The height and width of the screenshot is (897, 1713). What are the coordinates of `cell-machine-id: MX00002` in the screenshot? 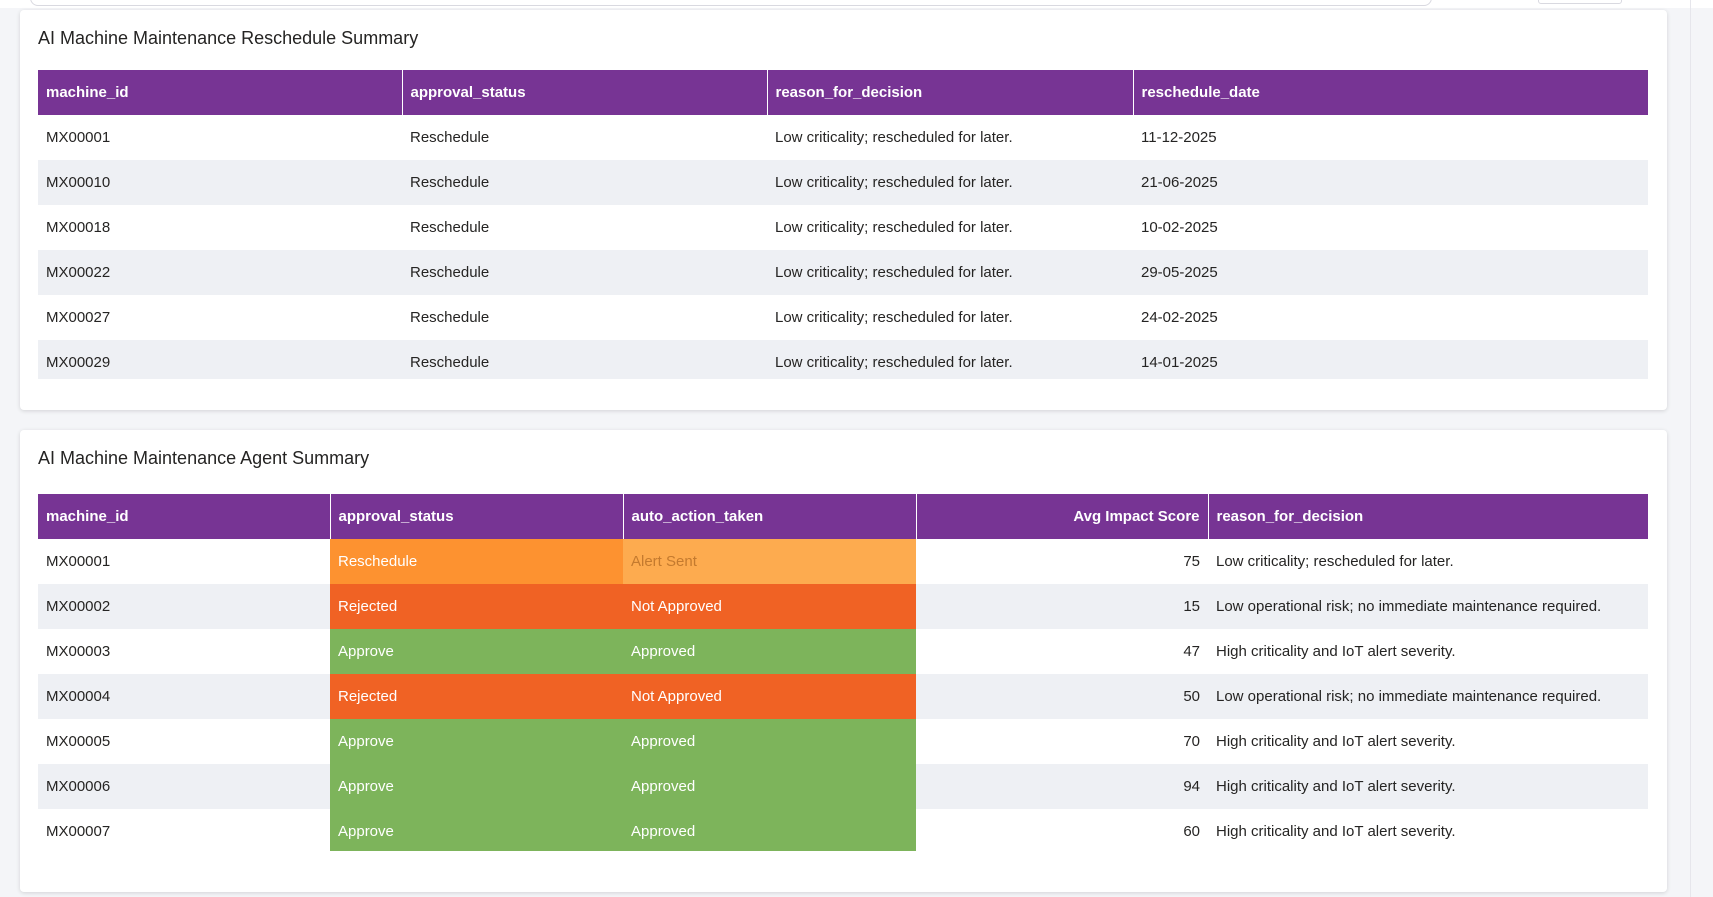 It's located at (184, 606).